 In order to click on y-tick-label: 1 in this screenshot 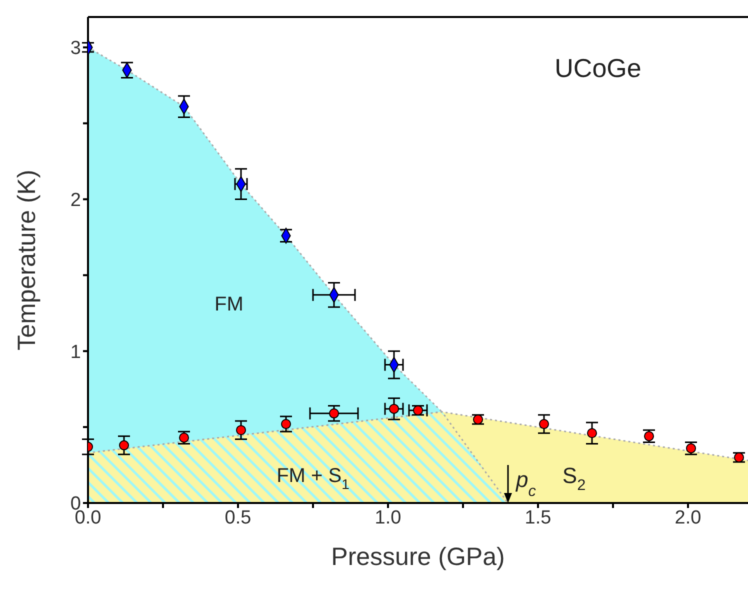, I will do `click(75, 352)`.